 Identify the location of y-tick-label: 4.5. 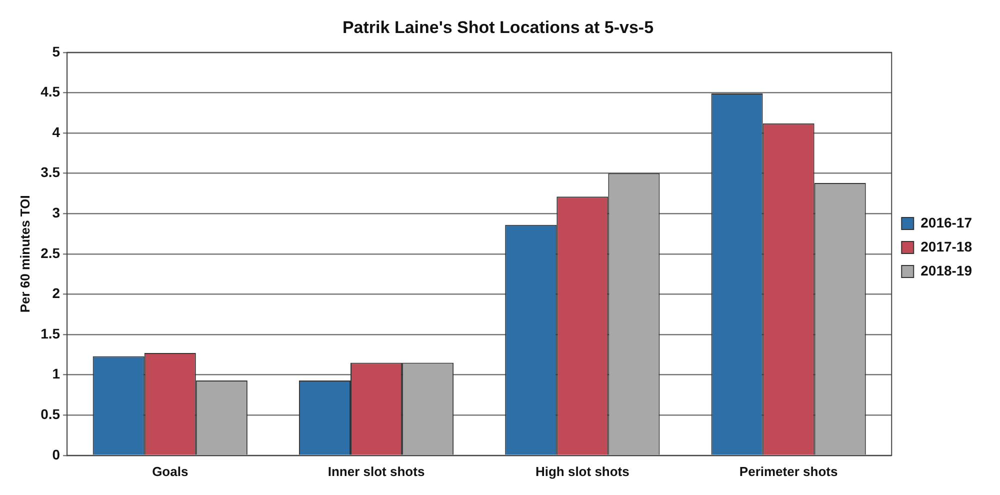
(50, 92).